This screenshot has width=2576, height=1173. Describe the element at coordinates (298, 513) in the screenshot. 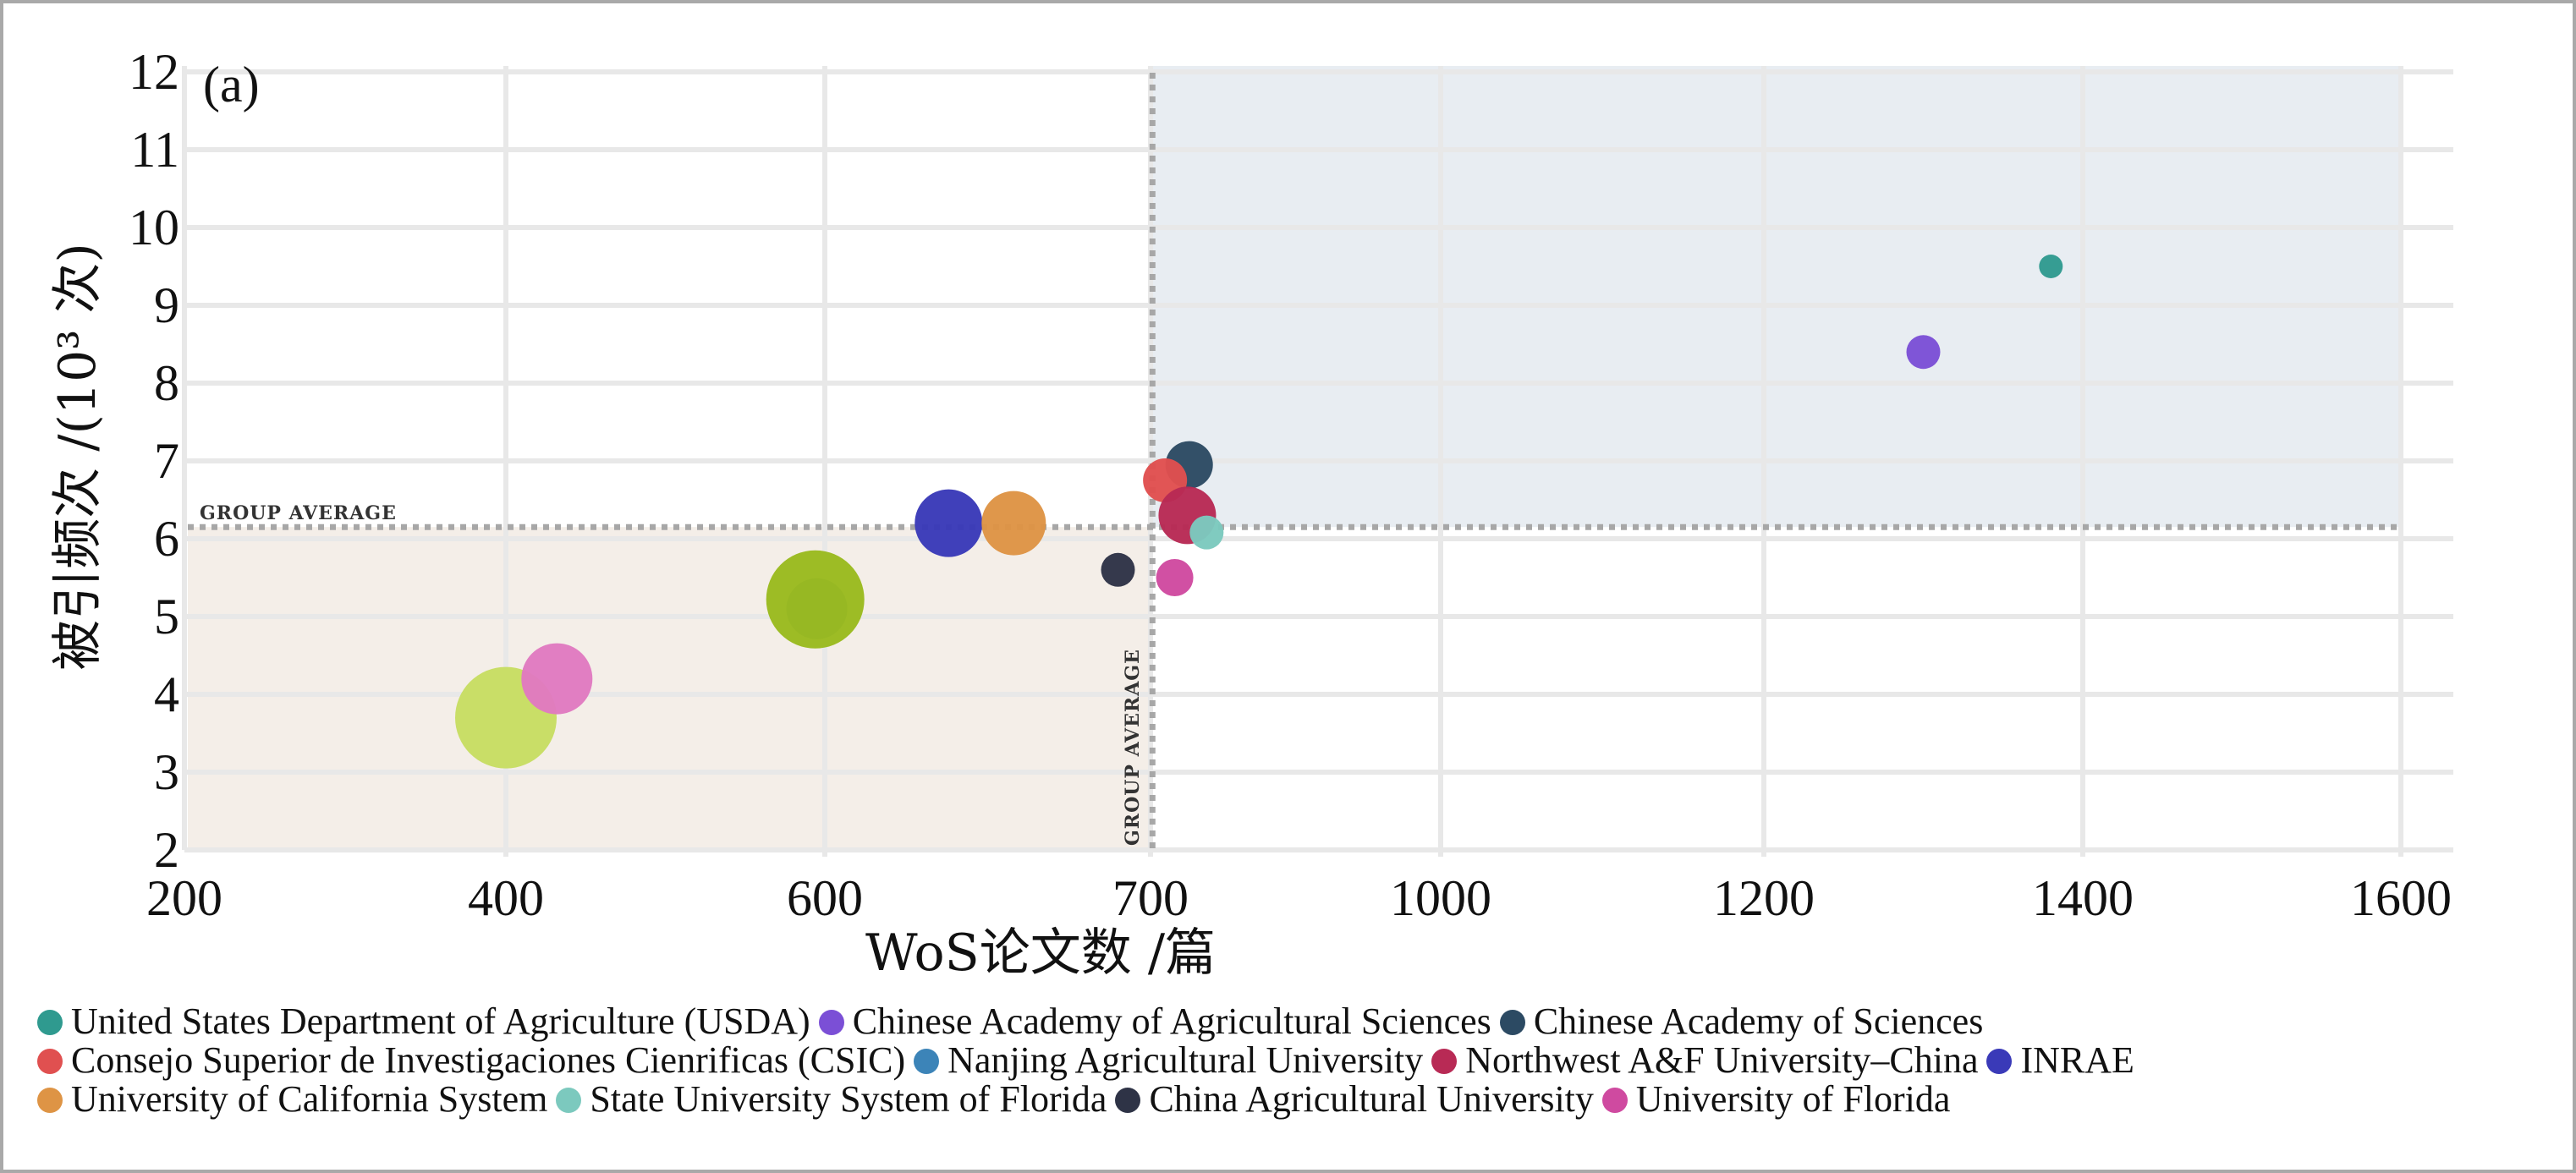

I see `group-average-label-horizontal: GROUP AVERAGE` at that location.